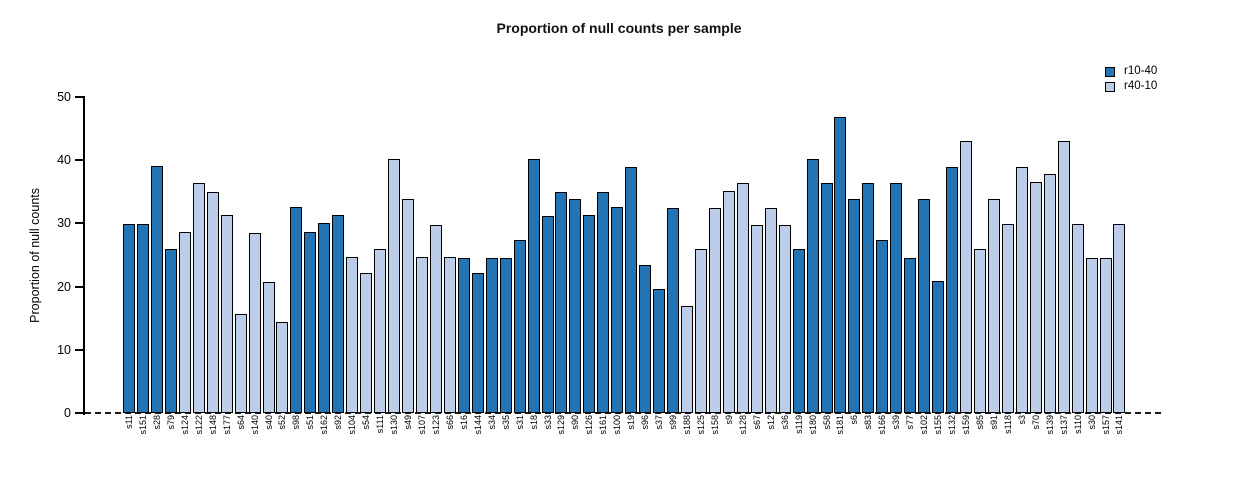 The image size is (1238, 500). What do you see at coordinates (477, 425) in the screenshot?
I see `x-label-s144: s144` at bounding box center [477, 425].